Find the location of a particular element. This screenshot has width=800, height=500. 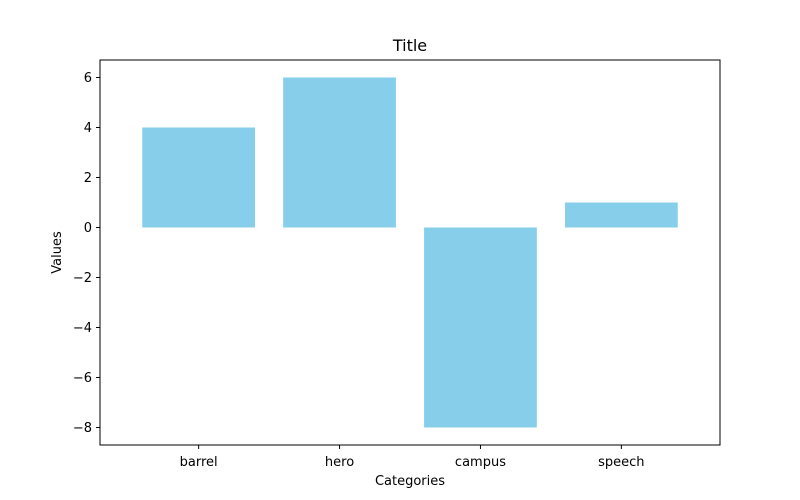

x-tick-label-hero: hero is located at coordinates (339, 462).